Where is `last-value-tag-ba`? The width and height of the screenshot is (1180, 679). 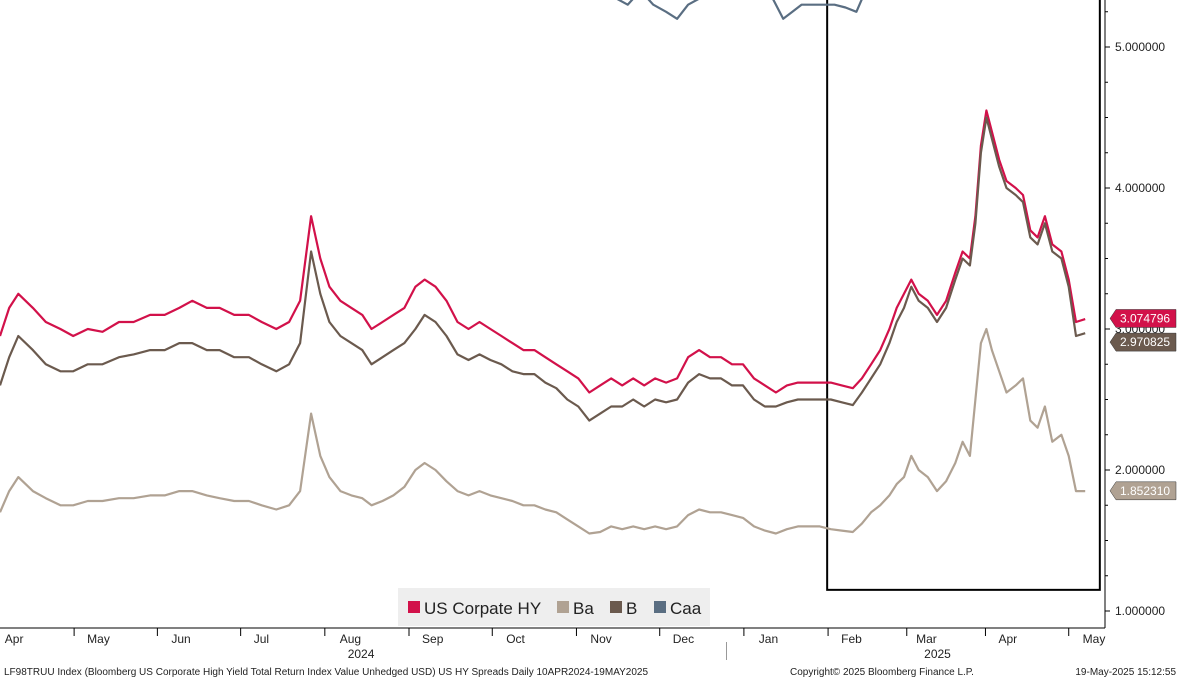 last-value-tag-ba is located at coordinates (1143, 491).